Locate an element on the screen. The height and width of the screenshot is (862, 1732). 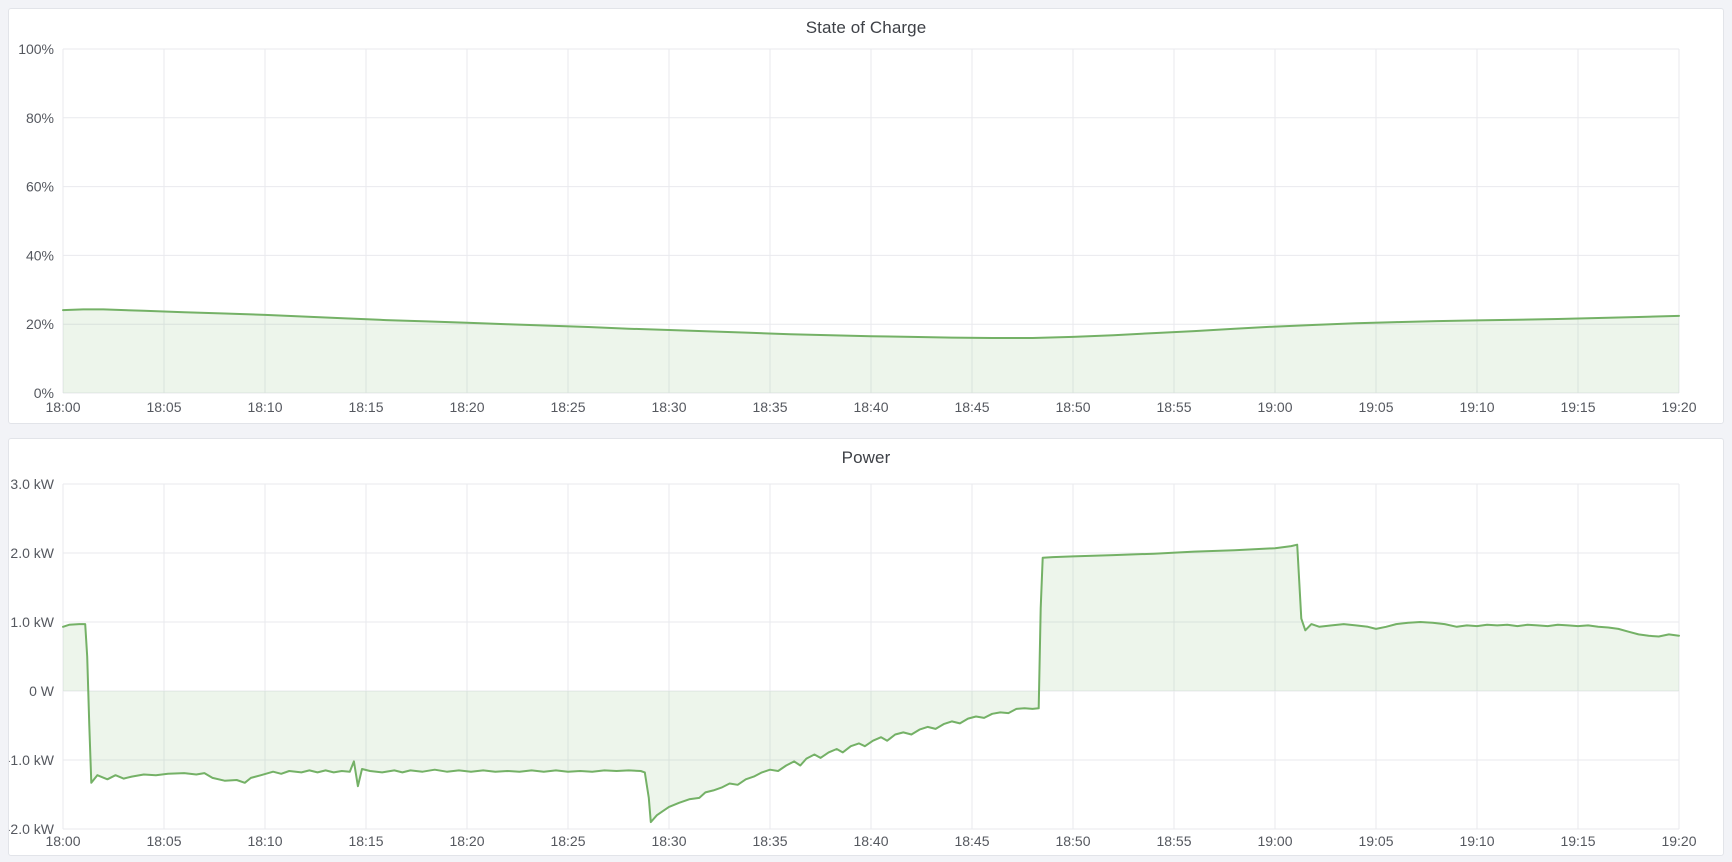
y-tick-label: 100% is located at coordinates (36, 49).